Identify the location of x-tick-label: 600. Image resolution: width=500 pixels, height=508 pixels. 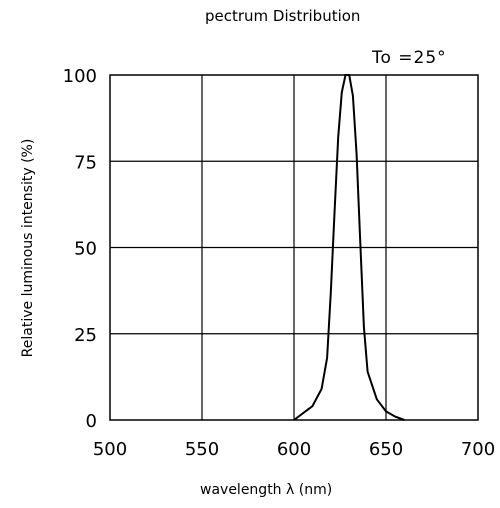
(294, 449).